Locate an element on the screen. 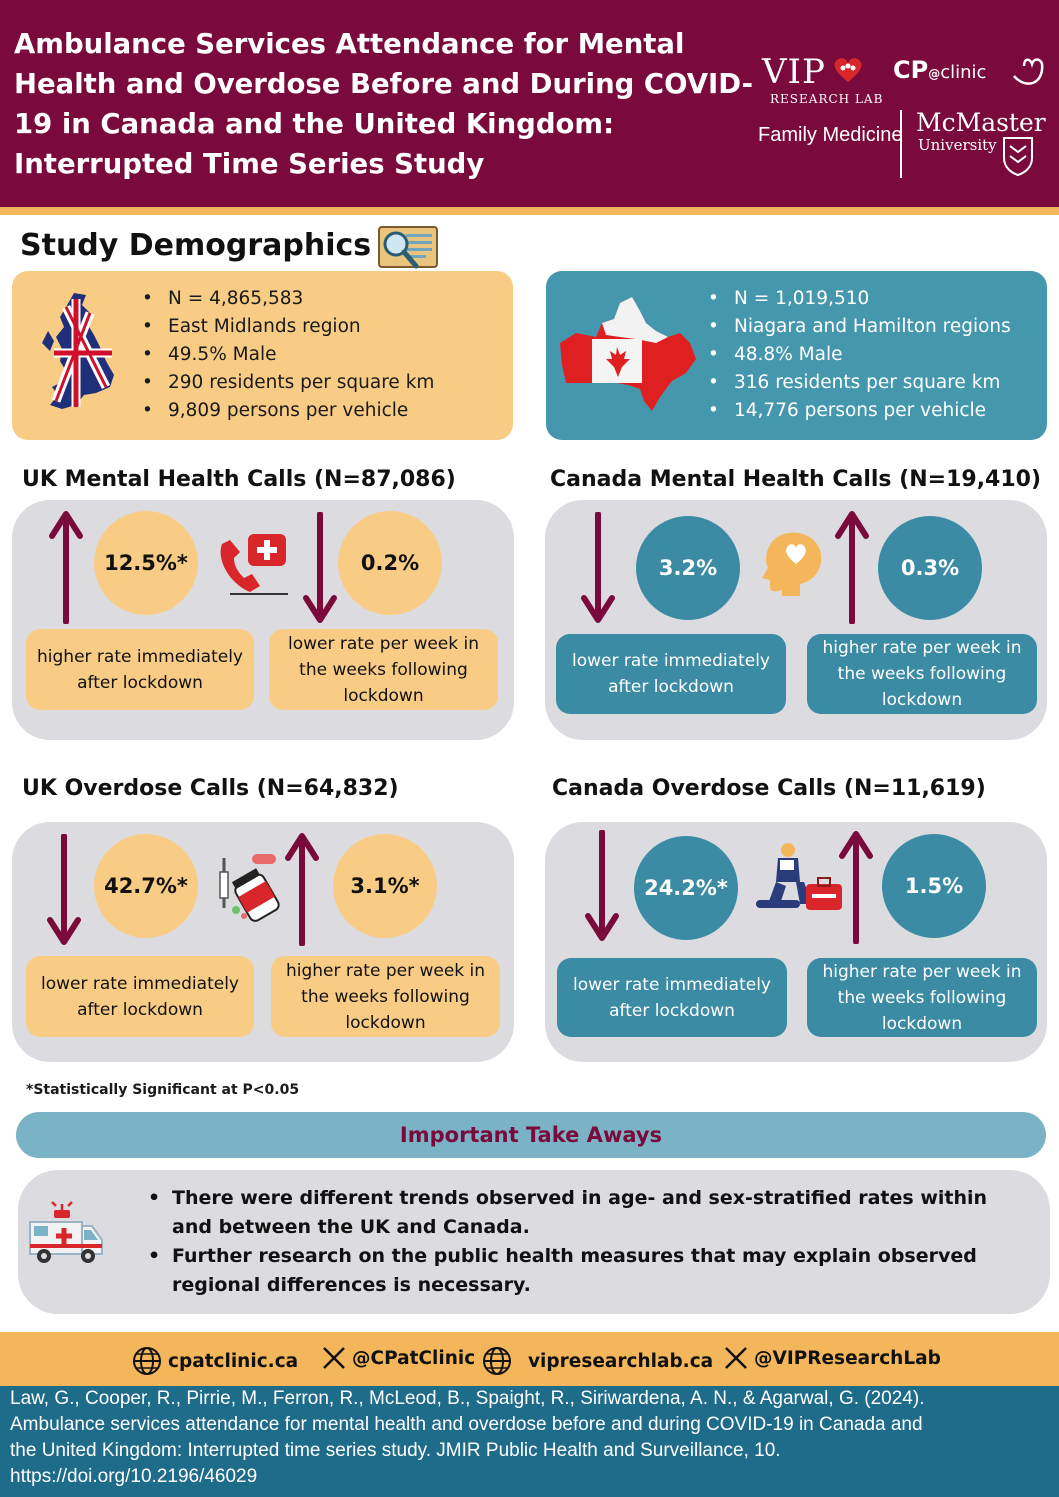 The image size is (1059, 1497). citation-doi: https://doi.org/10.2196/46029 is located at coordinates (134, 1476).